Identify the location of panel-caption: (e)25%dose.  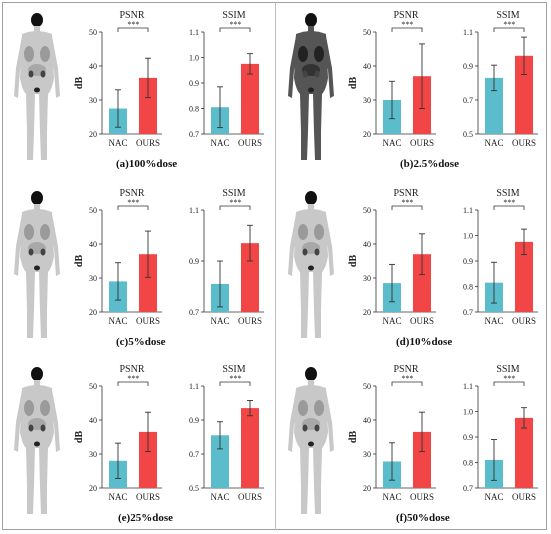
(145, 518).